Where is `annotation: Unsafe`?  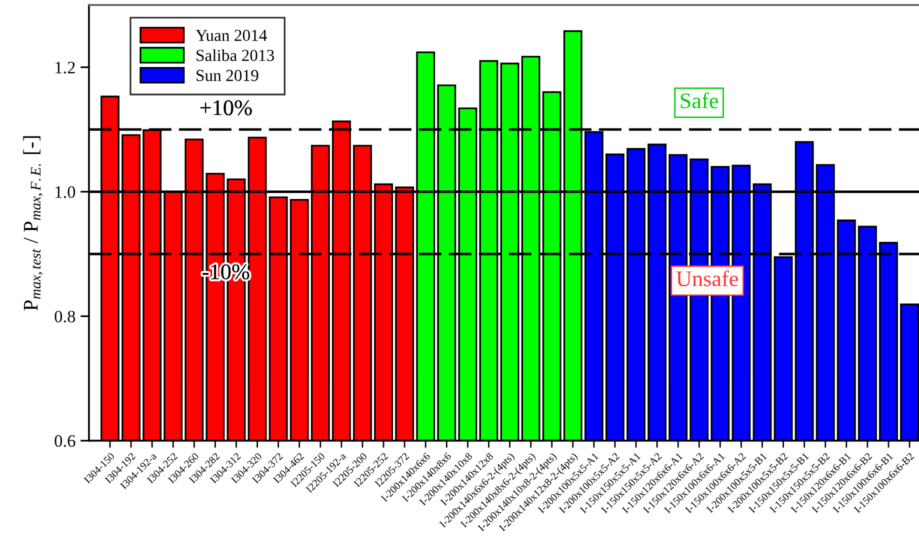
annotation: Unsafe is located at coordinates (707, 278).